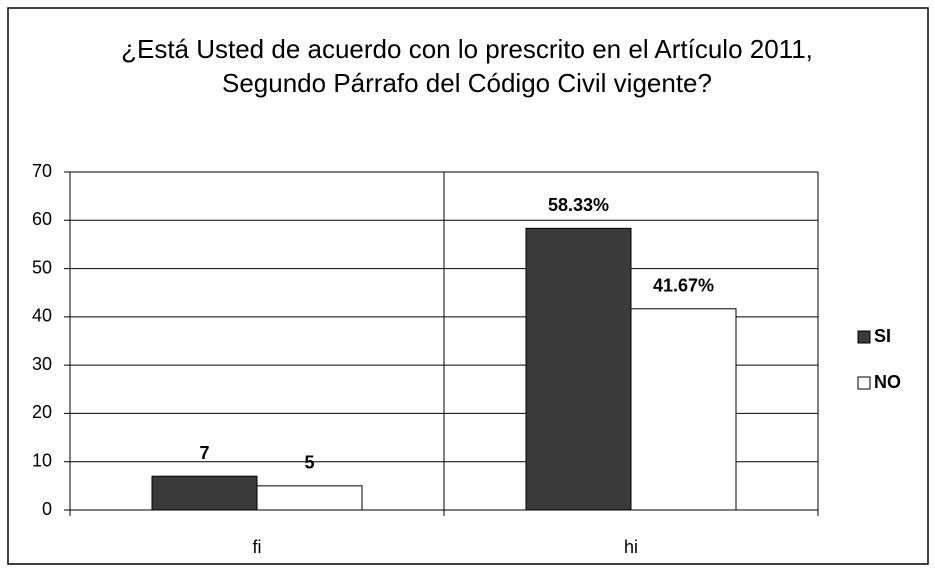 Image resolution: width=935 pixels, height=570 pixels. Describe the element at coordinates (42, 412) in the screenshot. I see `y-tick-label: 20` at that location.